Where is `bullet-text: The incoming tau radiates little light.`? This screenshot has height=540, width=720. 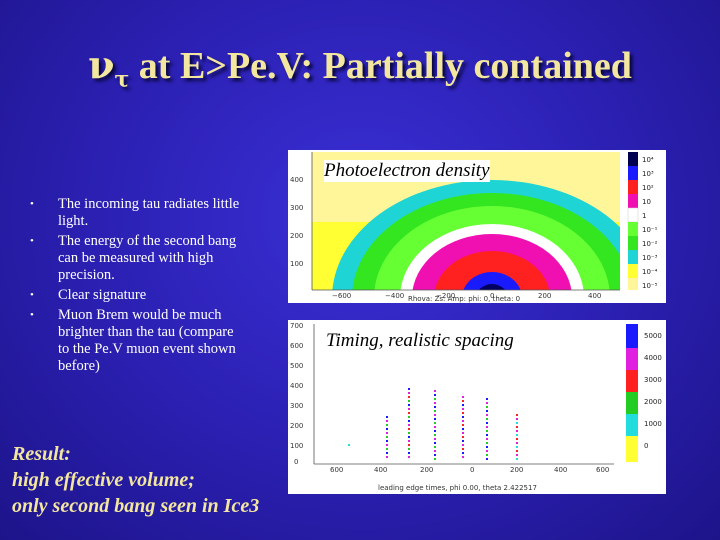
bullet-text: The incoming tau radiates little light. is located at coordinates (149, 212).